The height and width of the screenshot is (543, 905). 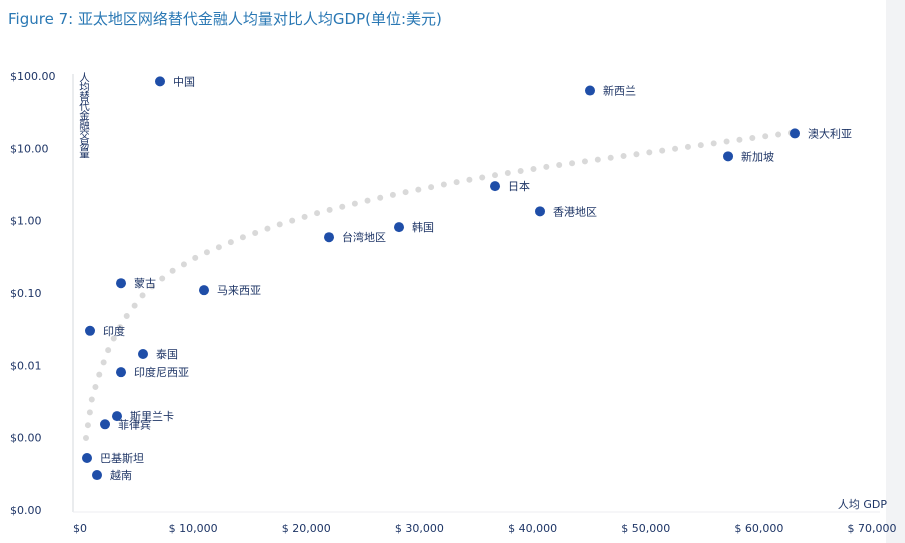 What do you see at coordinates (830, 133) in the screenshot?
I see `point-label: 澳大利亚` at bounding box center [830, 133].